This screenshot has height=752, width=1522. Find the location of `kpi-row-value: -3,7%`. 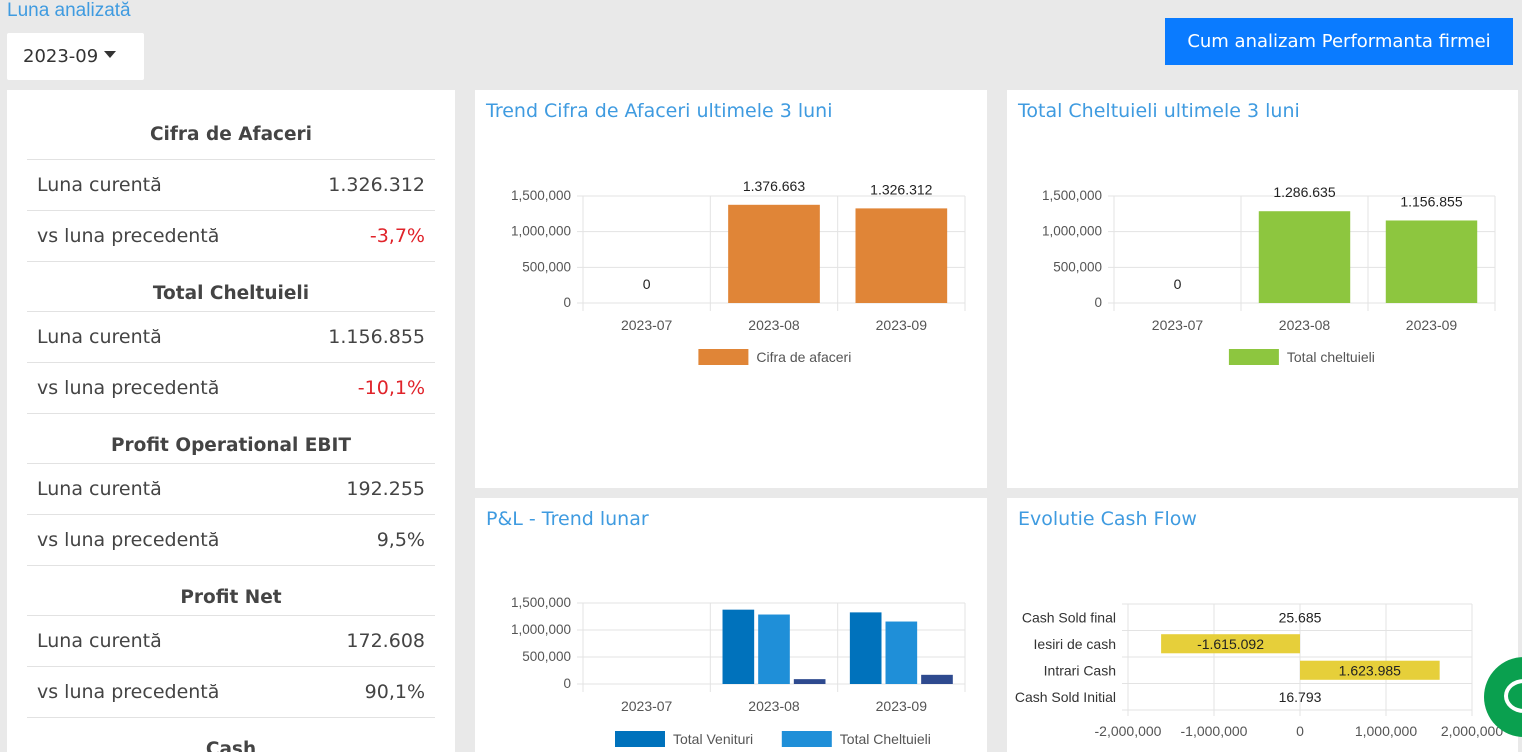

kpi-row-value: -3,7% is located at coordinates (397, 236).